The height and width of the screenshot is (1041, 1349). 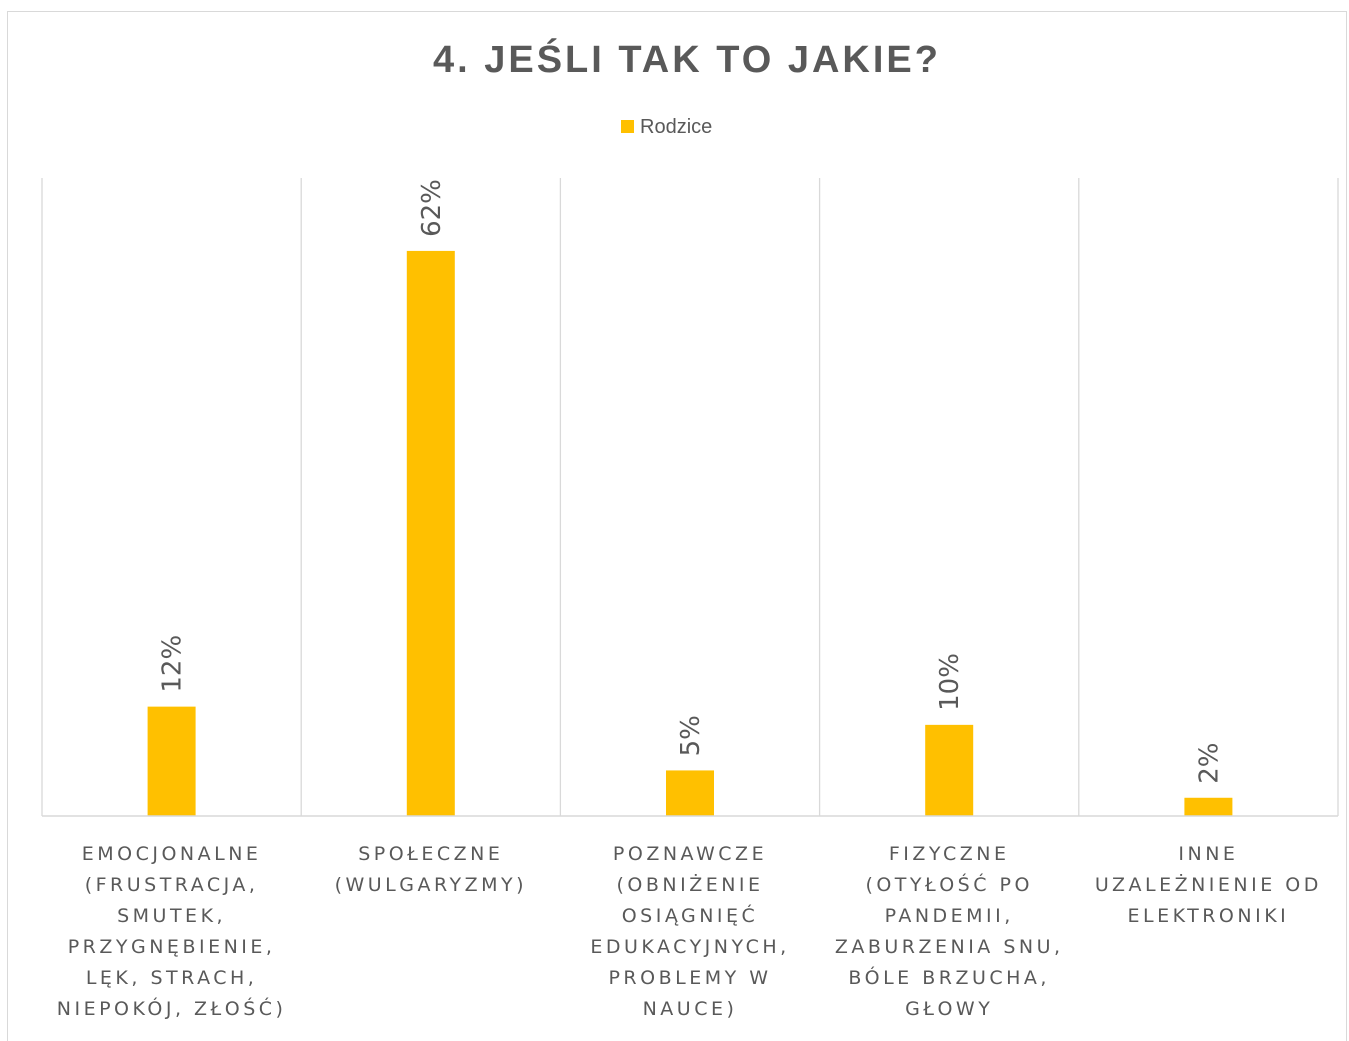 What do you see at coordinates (687, 59) in the screenshot?
I see `chart-title: 4. JEŚLI TAK TO JAKIE?` at bounding box center [687, 59].